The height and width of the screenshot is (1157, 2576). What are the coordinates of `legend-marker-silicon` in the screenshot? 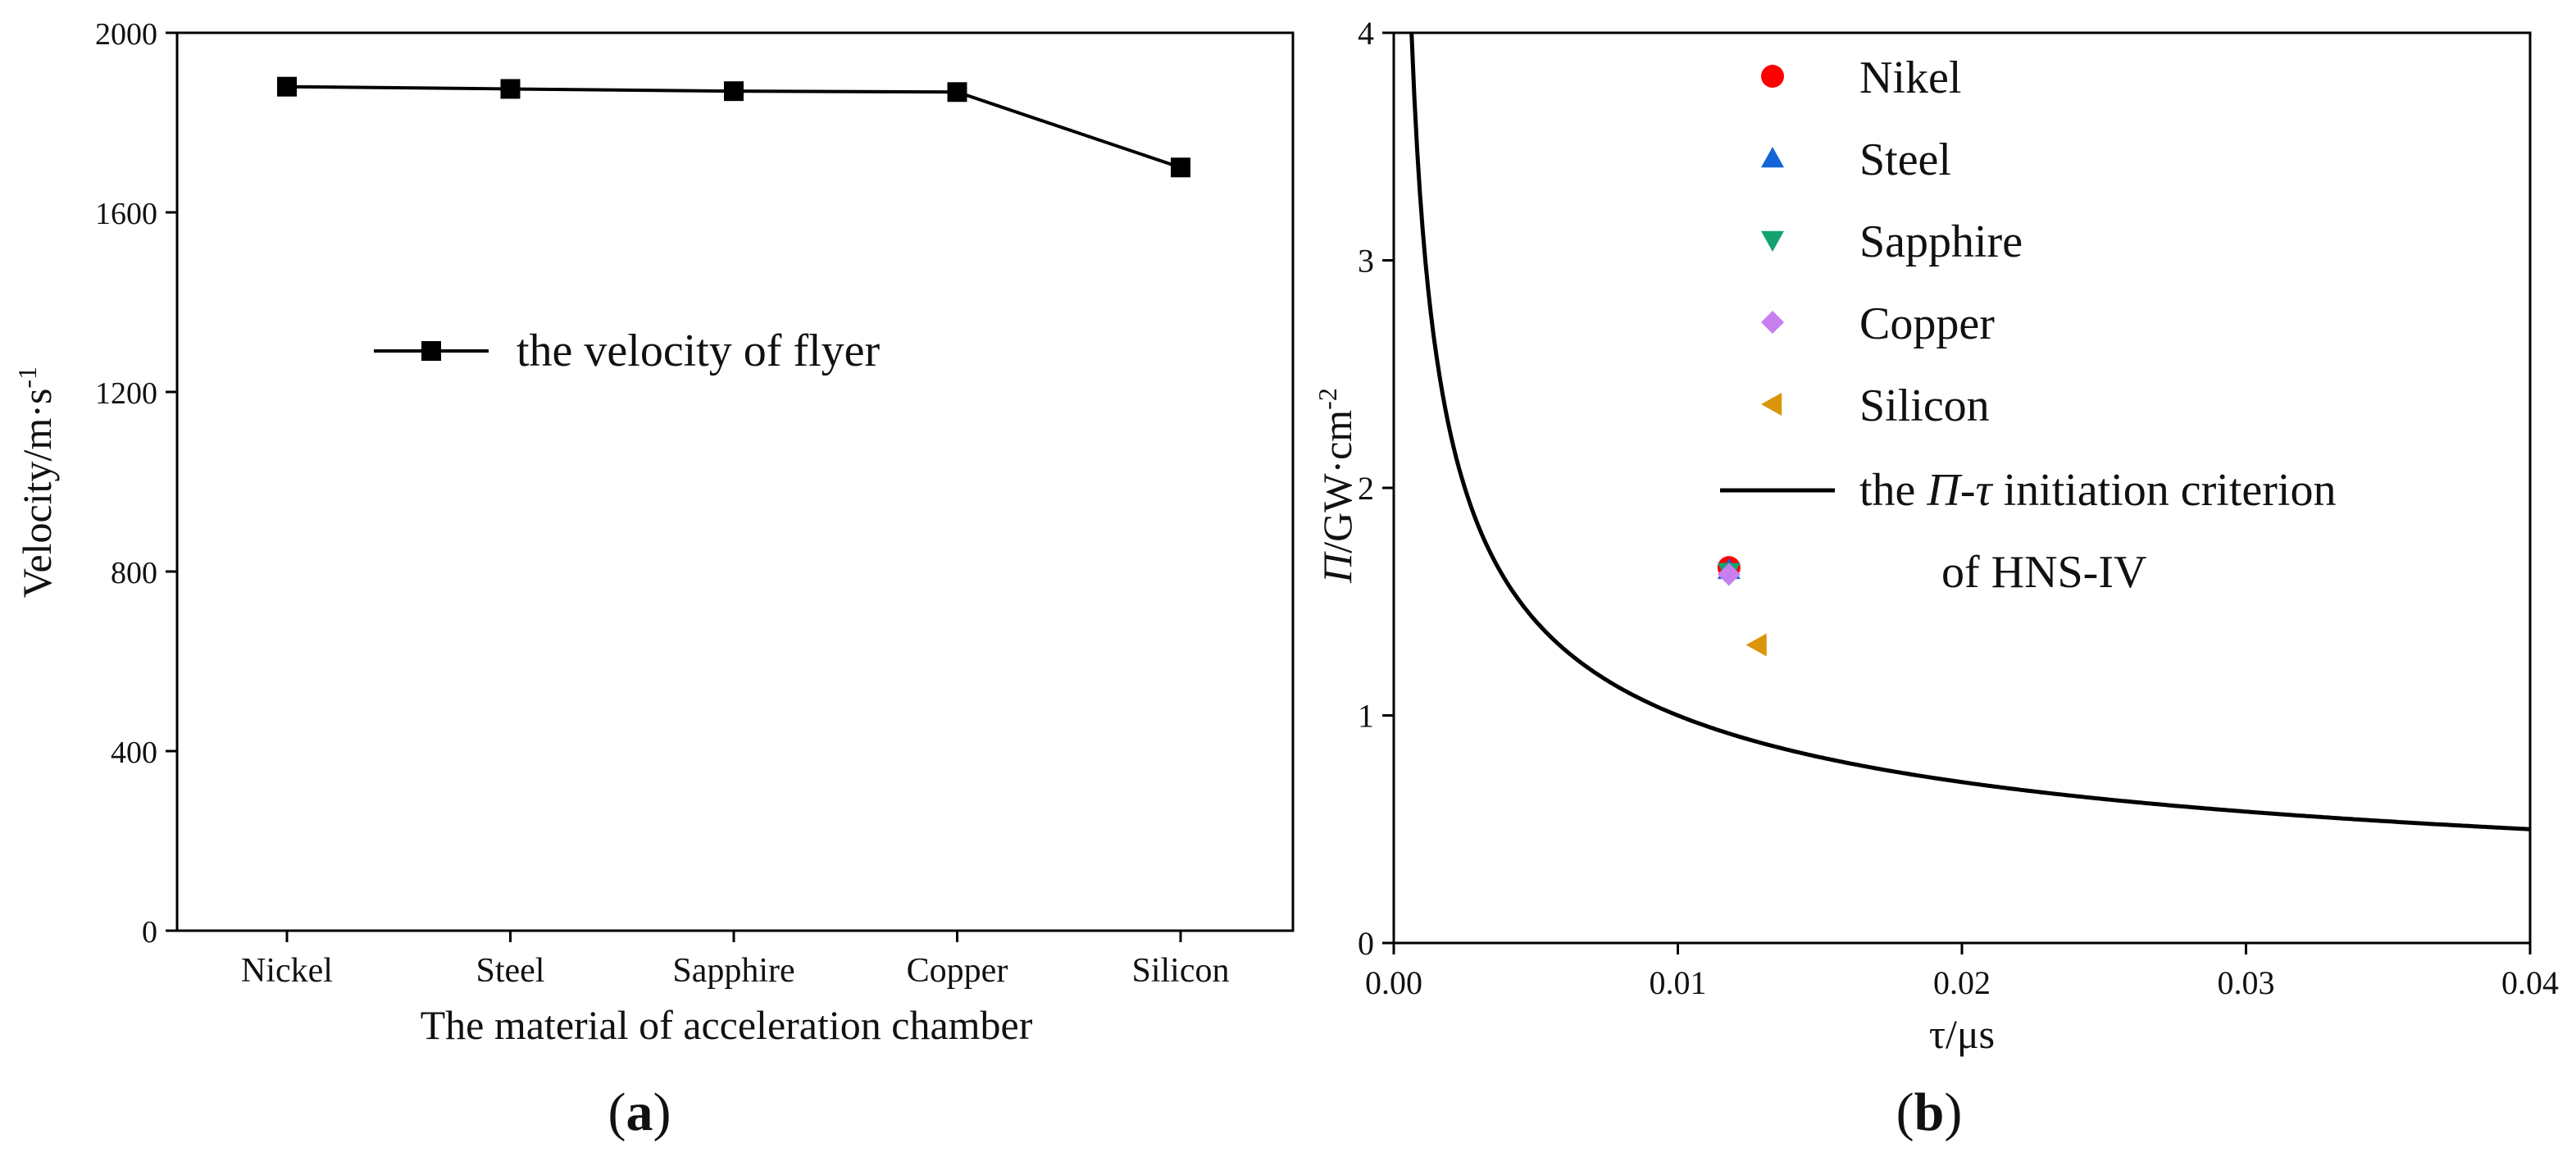 It's located at (1771, 404).